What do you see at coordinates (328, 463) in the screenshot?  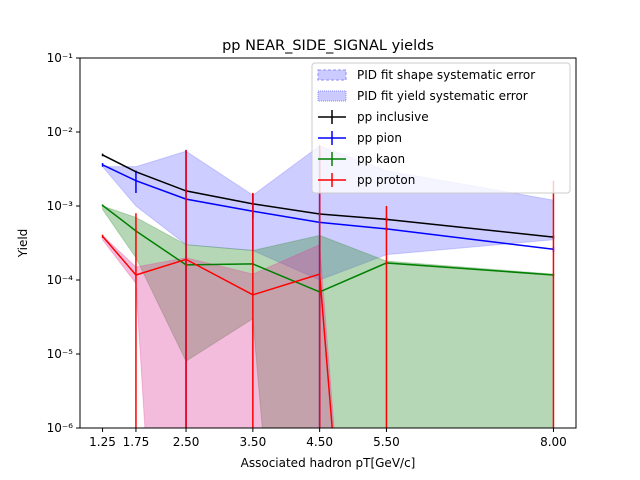 I see `x-axis-label: Associated hadron pT[GeV/c]` at bounding box center [328, 463].